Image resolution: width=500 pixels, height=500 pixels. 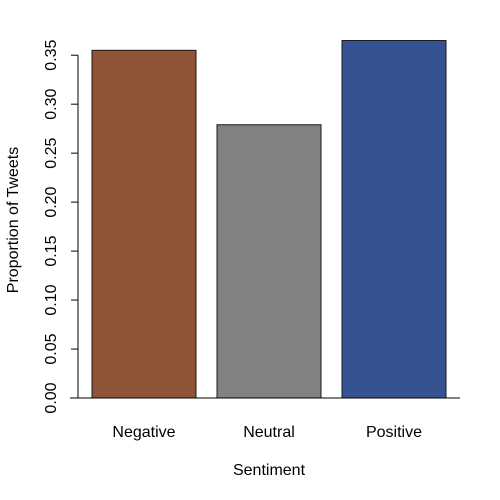 I want to click on y-tick-label: 0.05, so click(x=51, y=348).